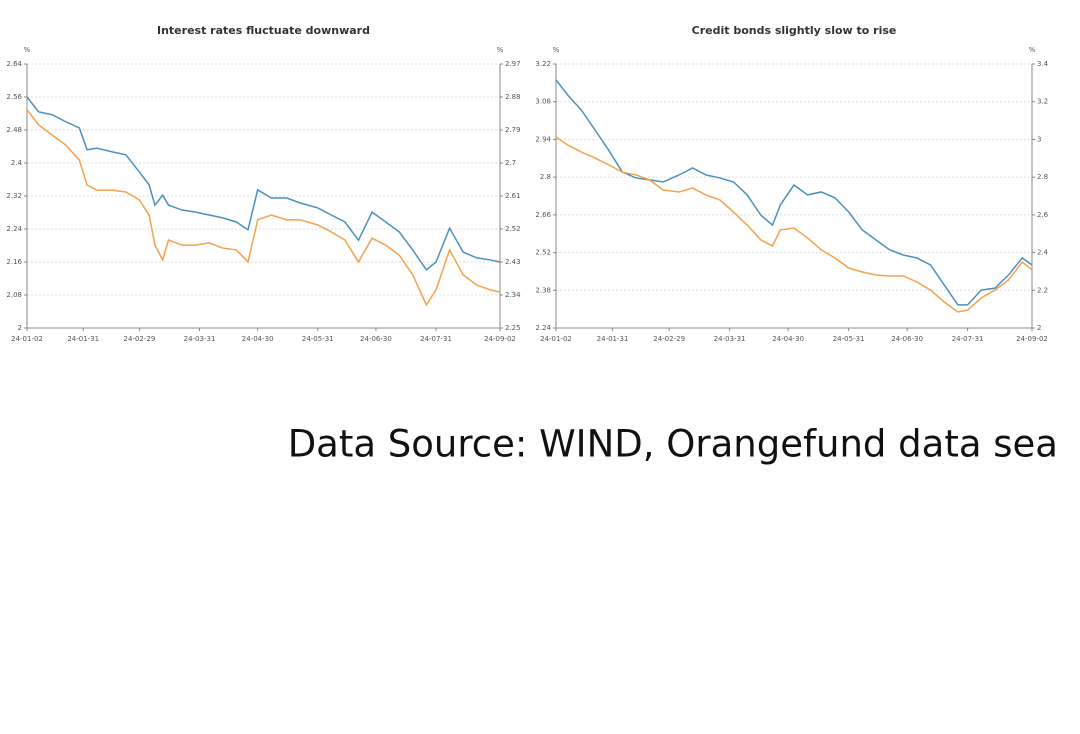 This screenshot has height=734, width=1080. What do you see at coordinates (1043, 215) in the screenshot?
I see `y2-tick-label: 2.6` at bounding box center [1043, 215].